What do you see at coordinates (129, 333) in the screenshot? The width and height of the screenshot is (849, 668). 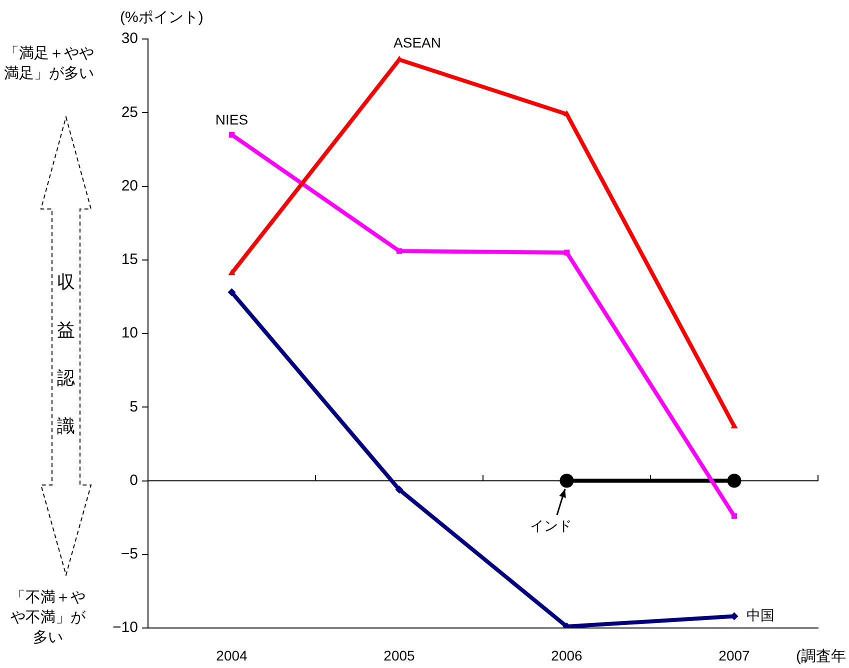 I see `y-tick-label: 10` at bounding box center [129, 333].